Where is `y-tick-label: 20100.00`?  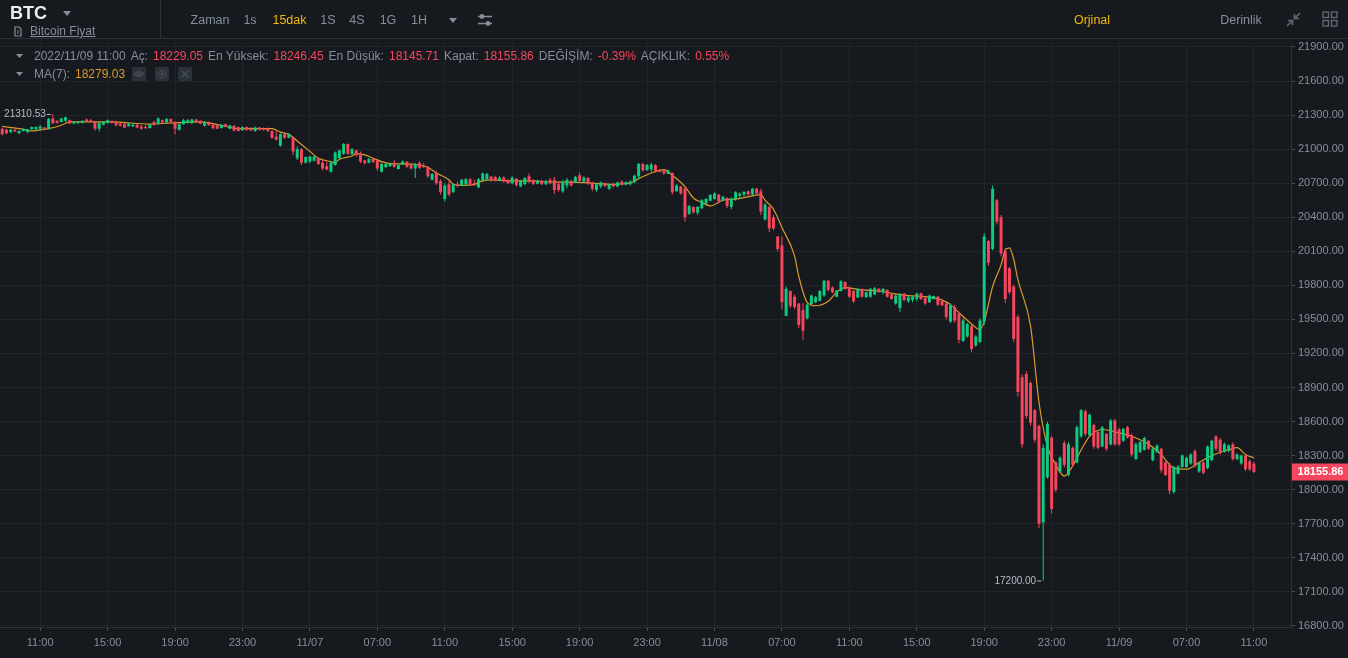 y-tick-label: 20100.00 is located at coordinates (1321, 250).